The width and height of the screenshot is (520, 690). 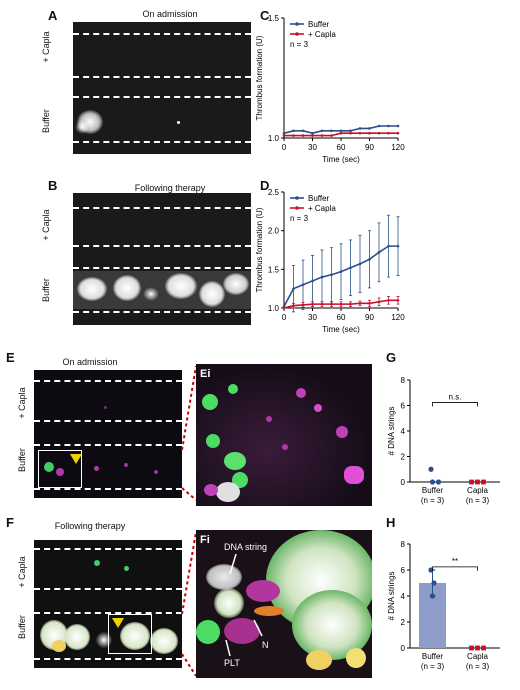 What do you see at coordinates (170, 188) in the screenshot?
I see `panel-b-title: Following therapy` at bounding box center [170, 188].